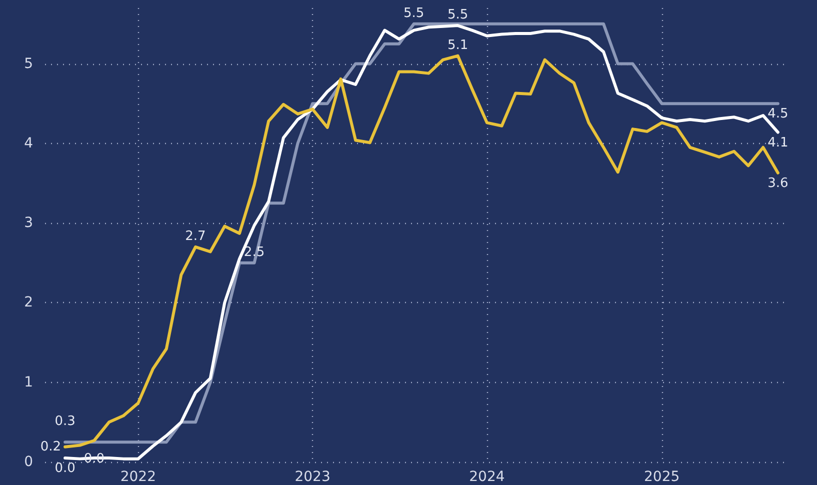  I want to click on data-label: 0.3, so click(65, 422).